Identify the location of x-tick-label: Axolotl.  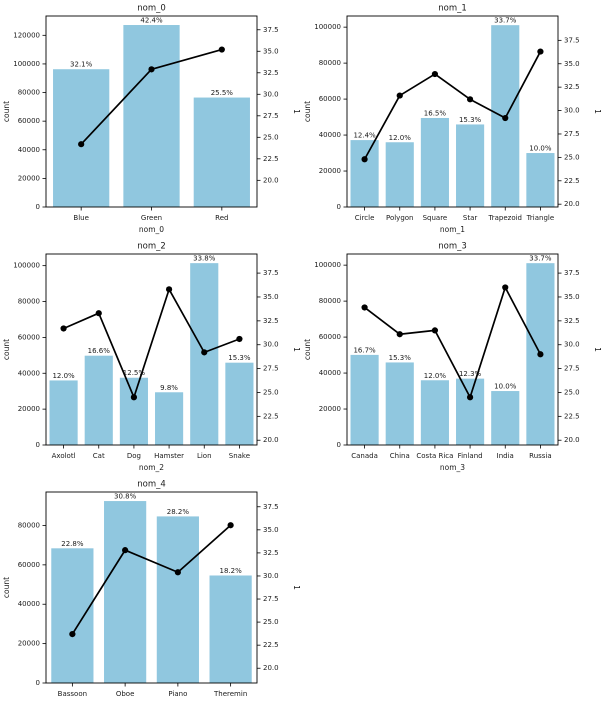
(64, 456).